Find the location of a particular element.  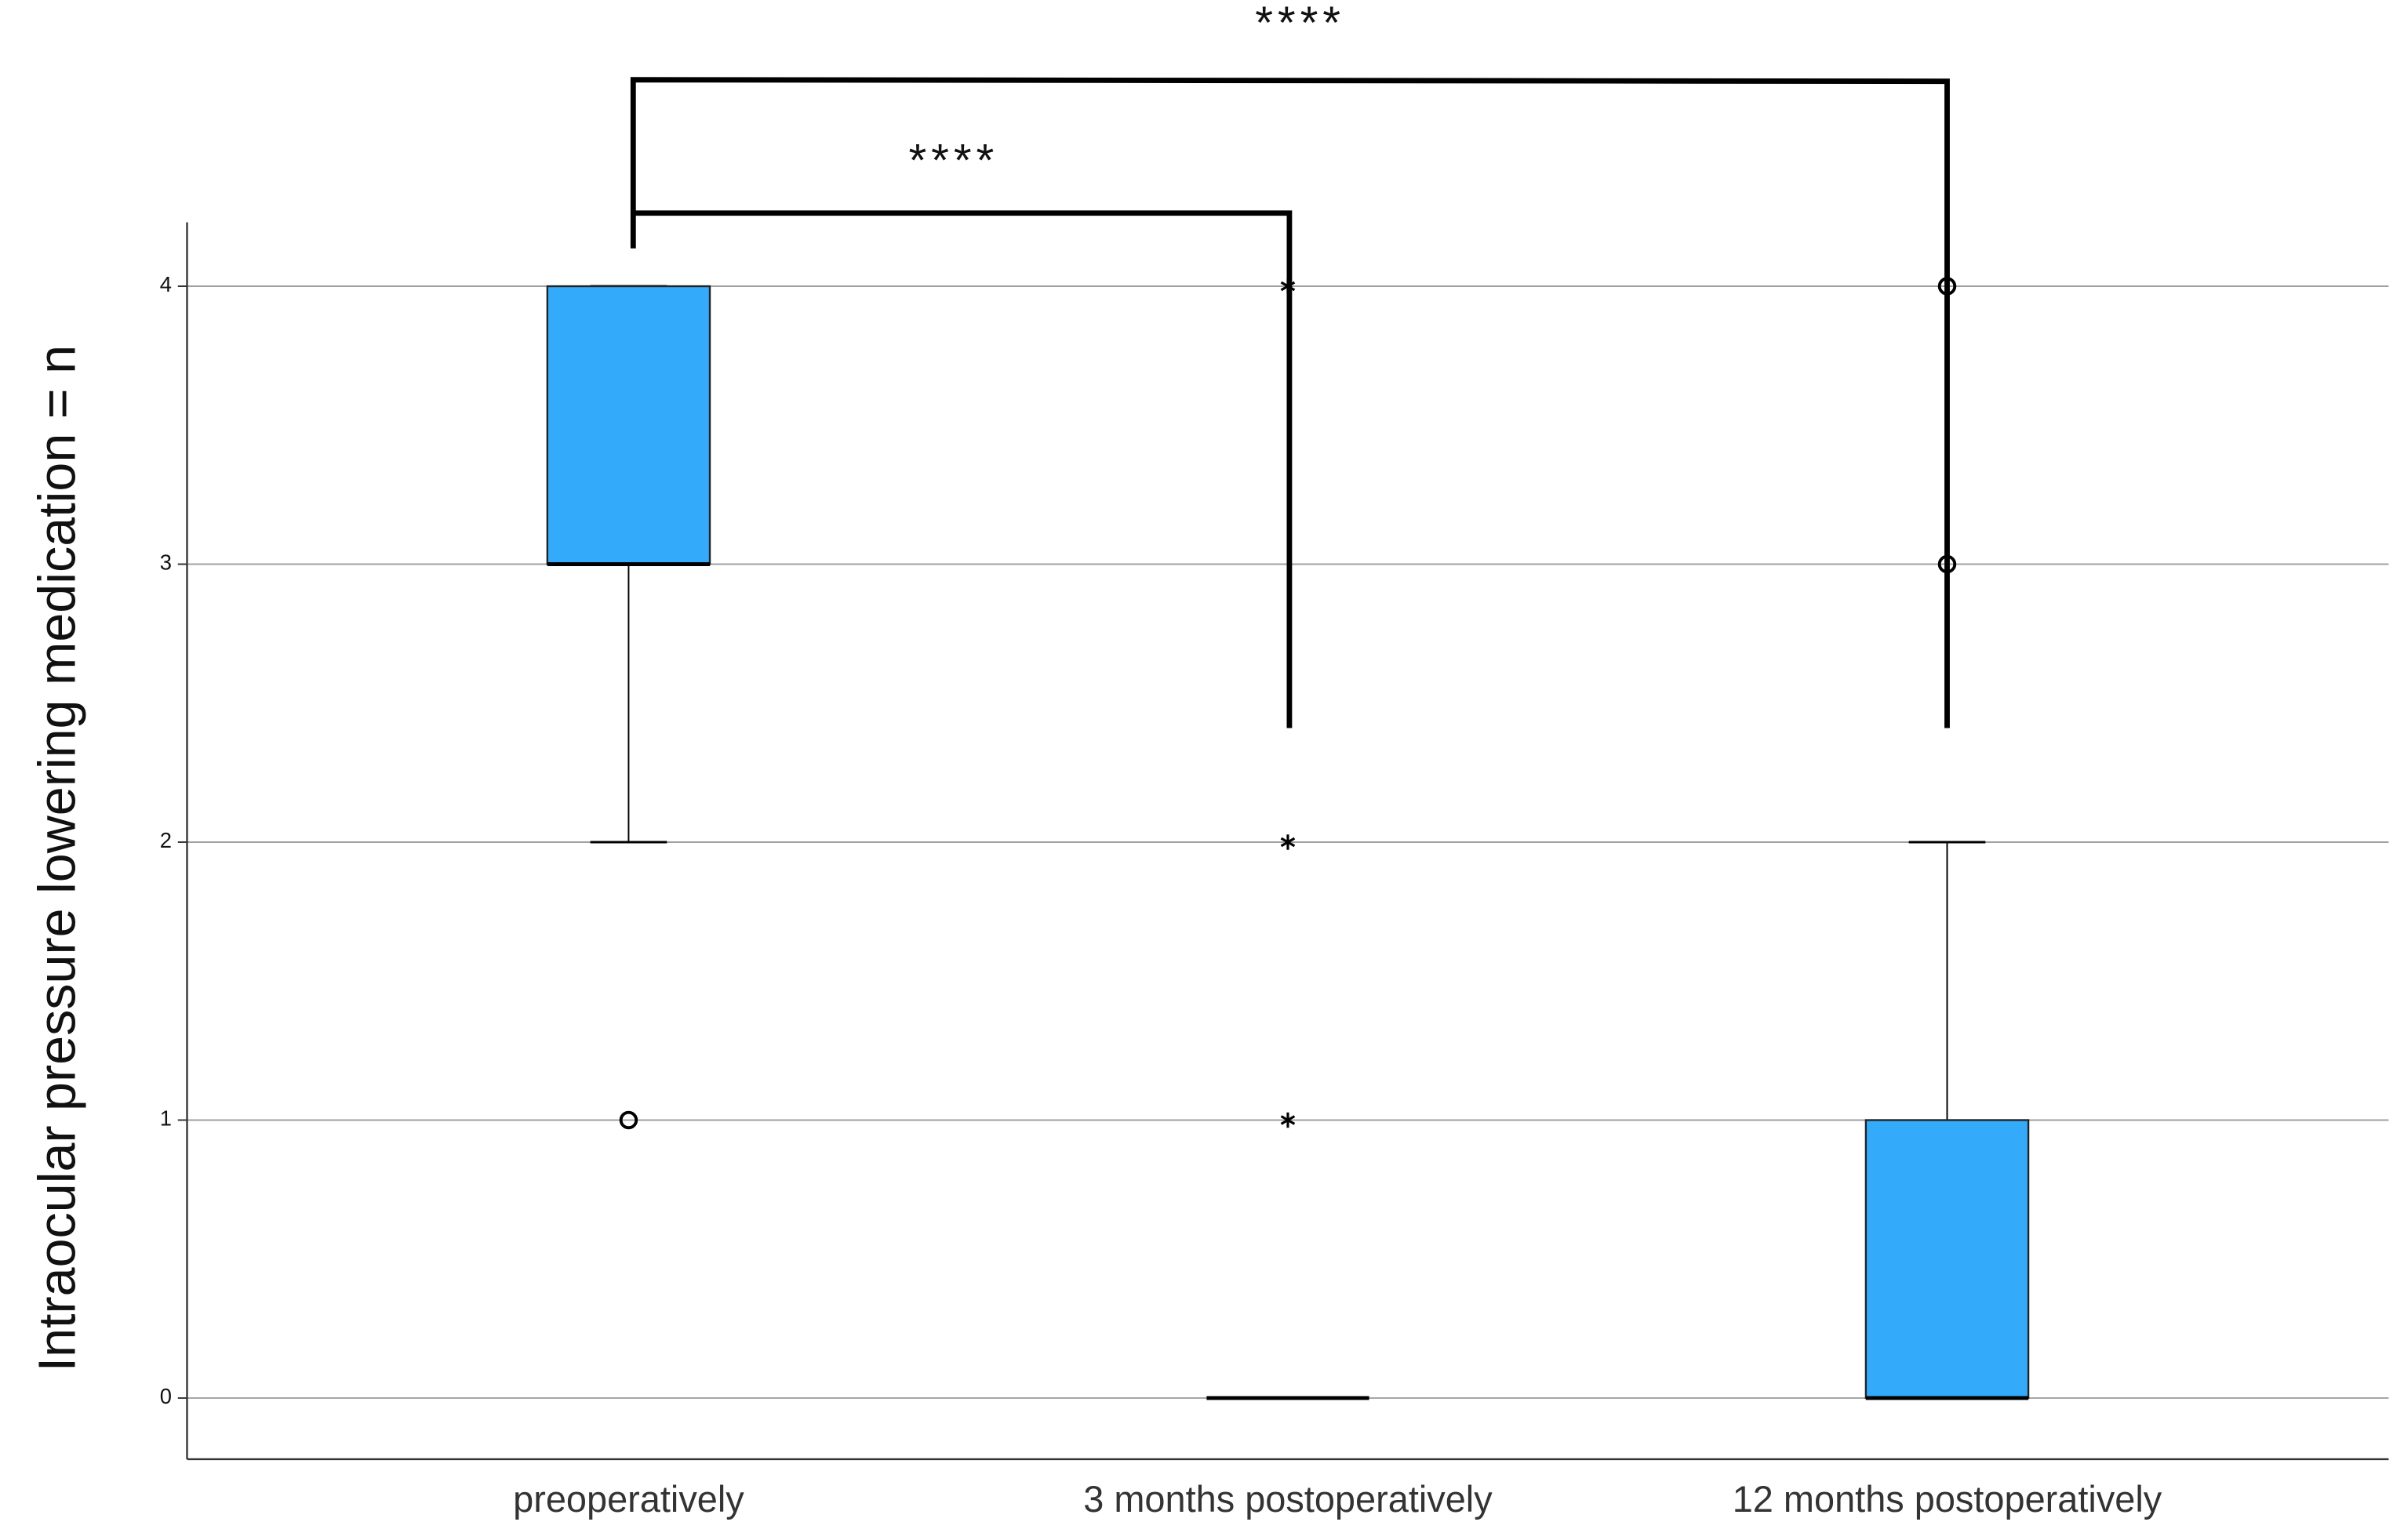

y-tick-label: 1 is located at coordinates (166, 1118).